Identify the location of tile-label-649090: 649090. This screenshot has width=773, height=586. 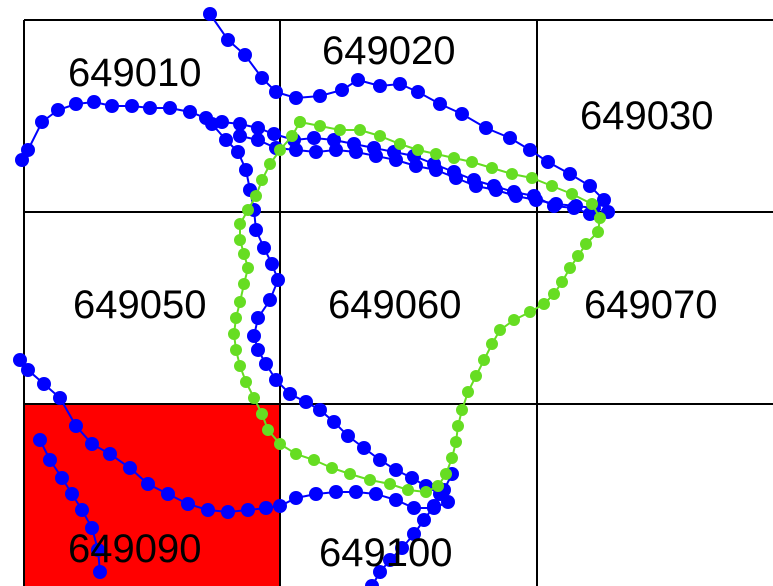
(134, 549).